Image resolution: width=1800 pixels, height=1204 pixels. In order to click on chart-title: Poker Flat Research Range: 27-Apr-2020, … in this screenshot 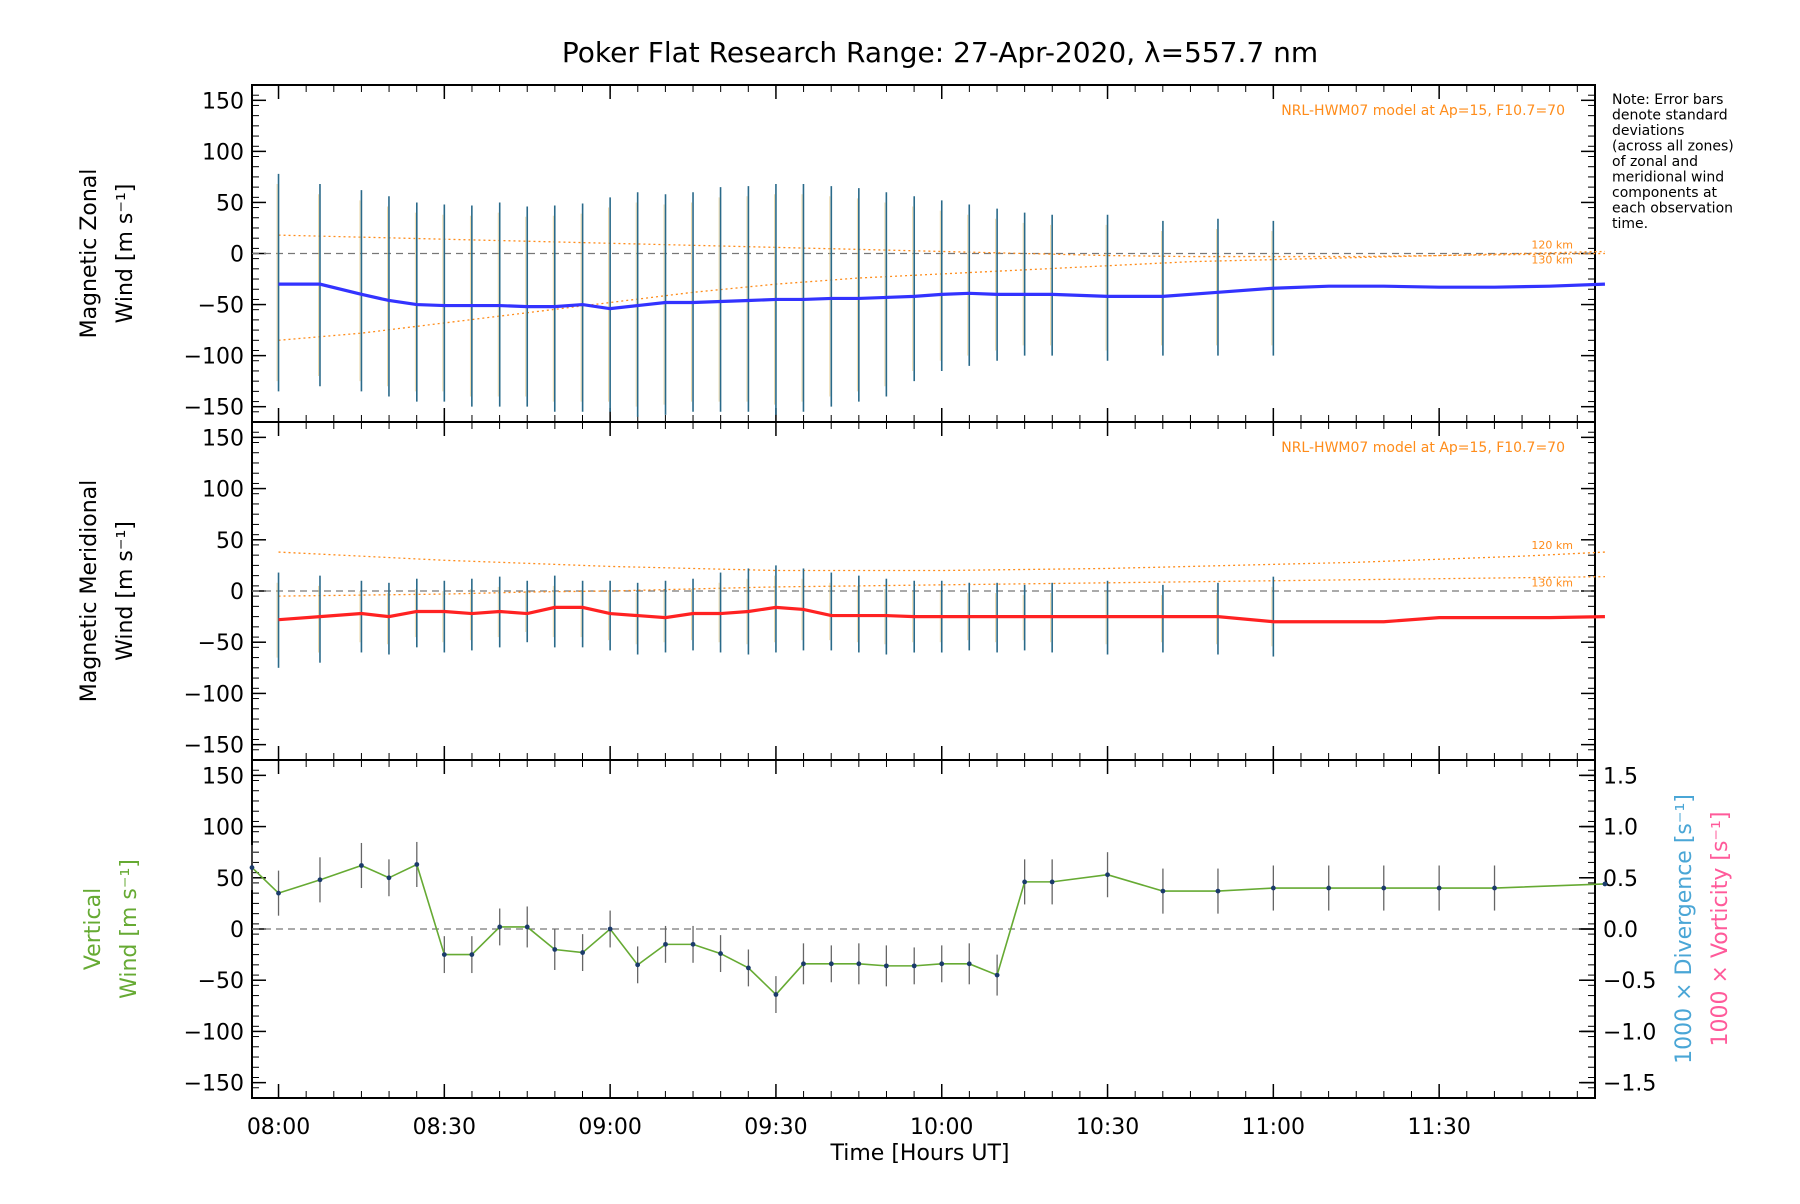, I will do `click(940, 52)`.